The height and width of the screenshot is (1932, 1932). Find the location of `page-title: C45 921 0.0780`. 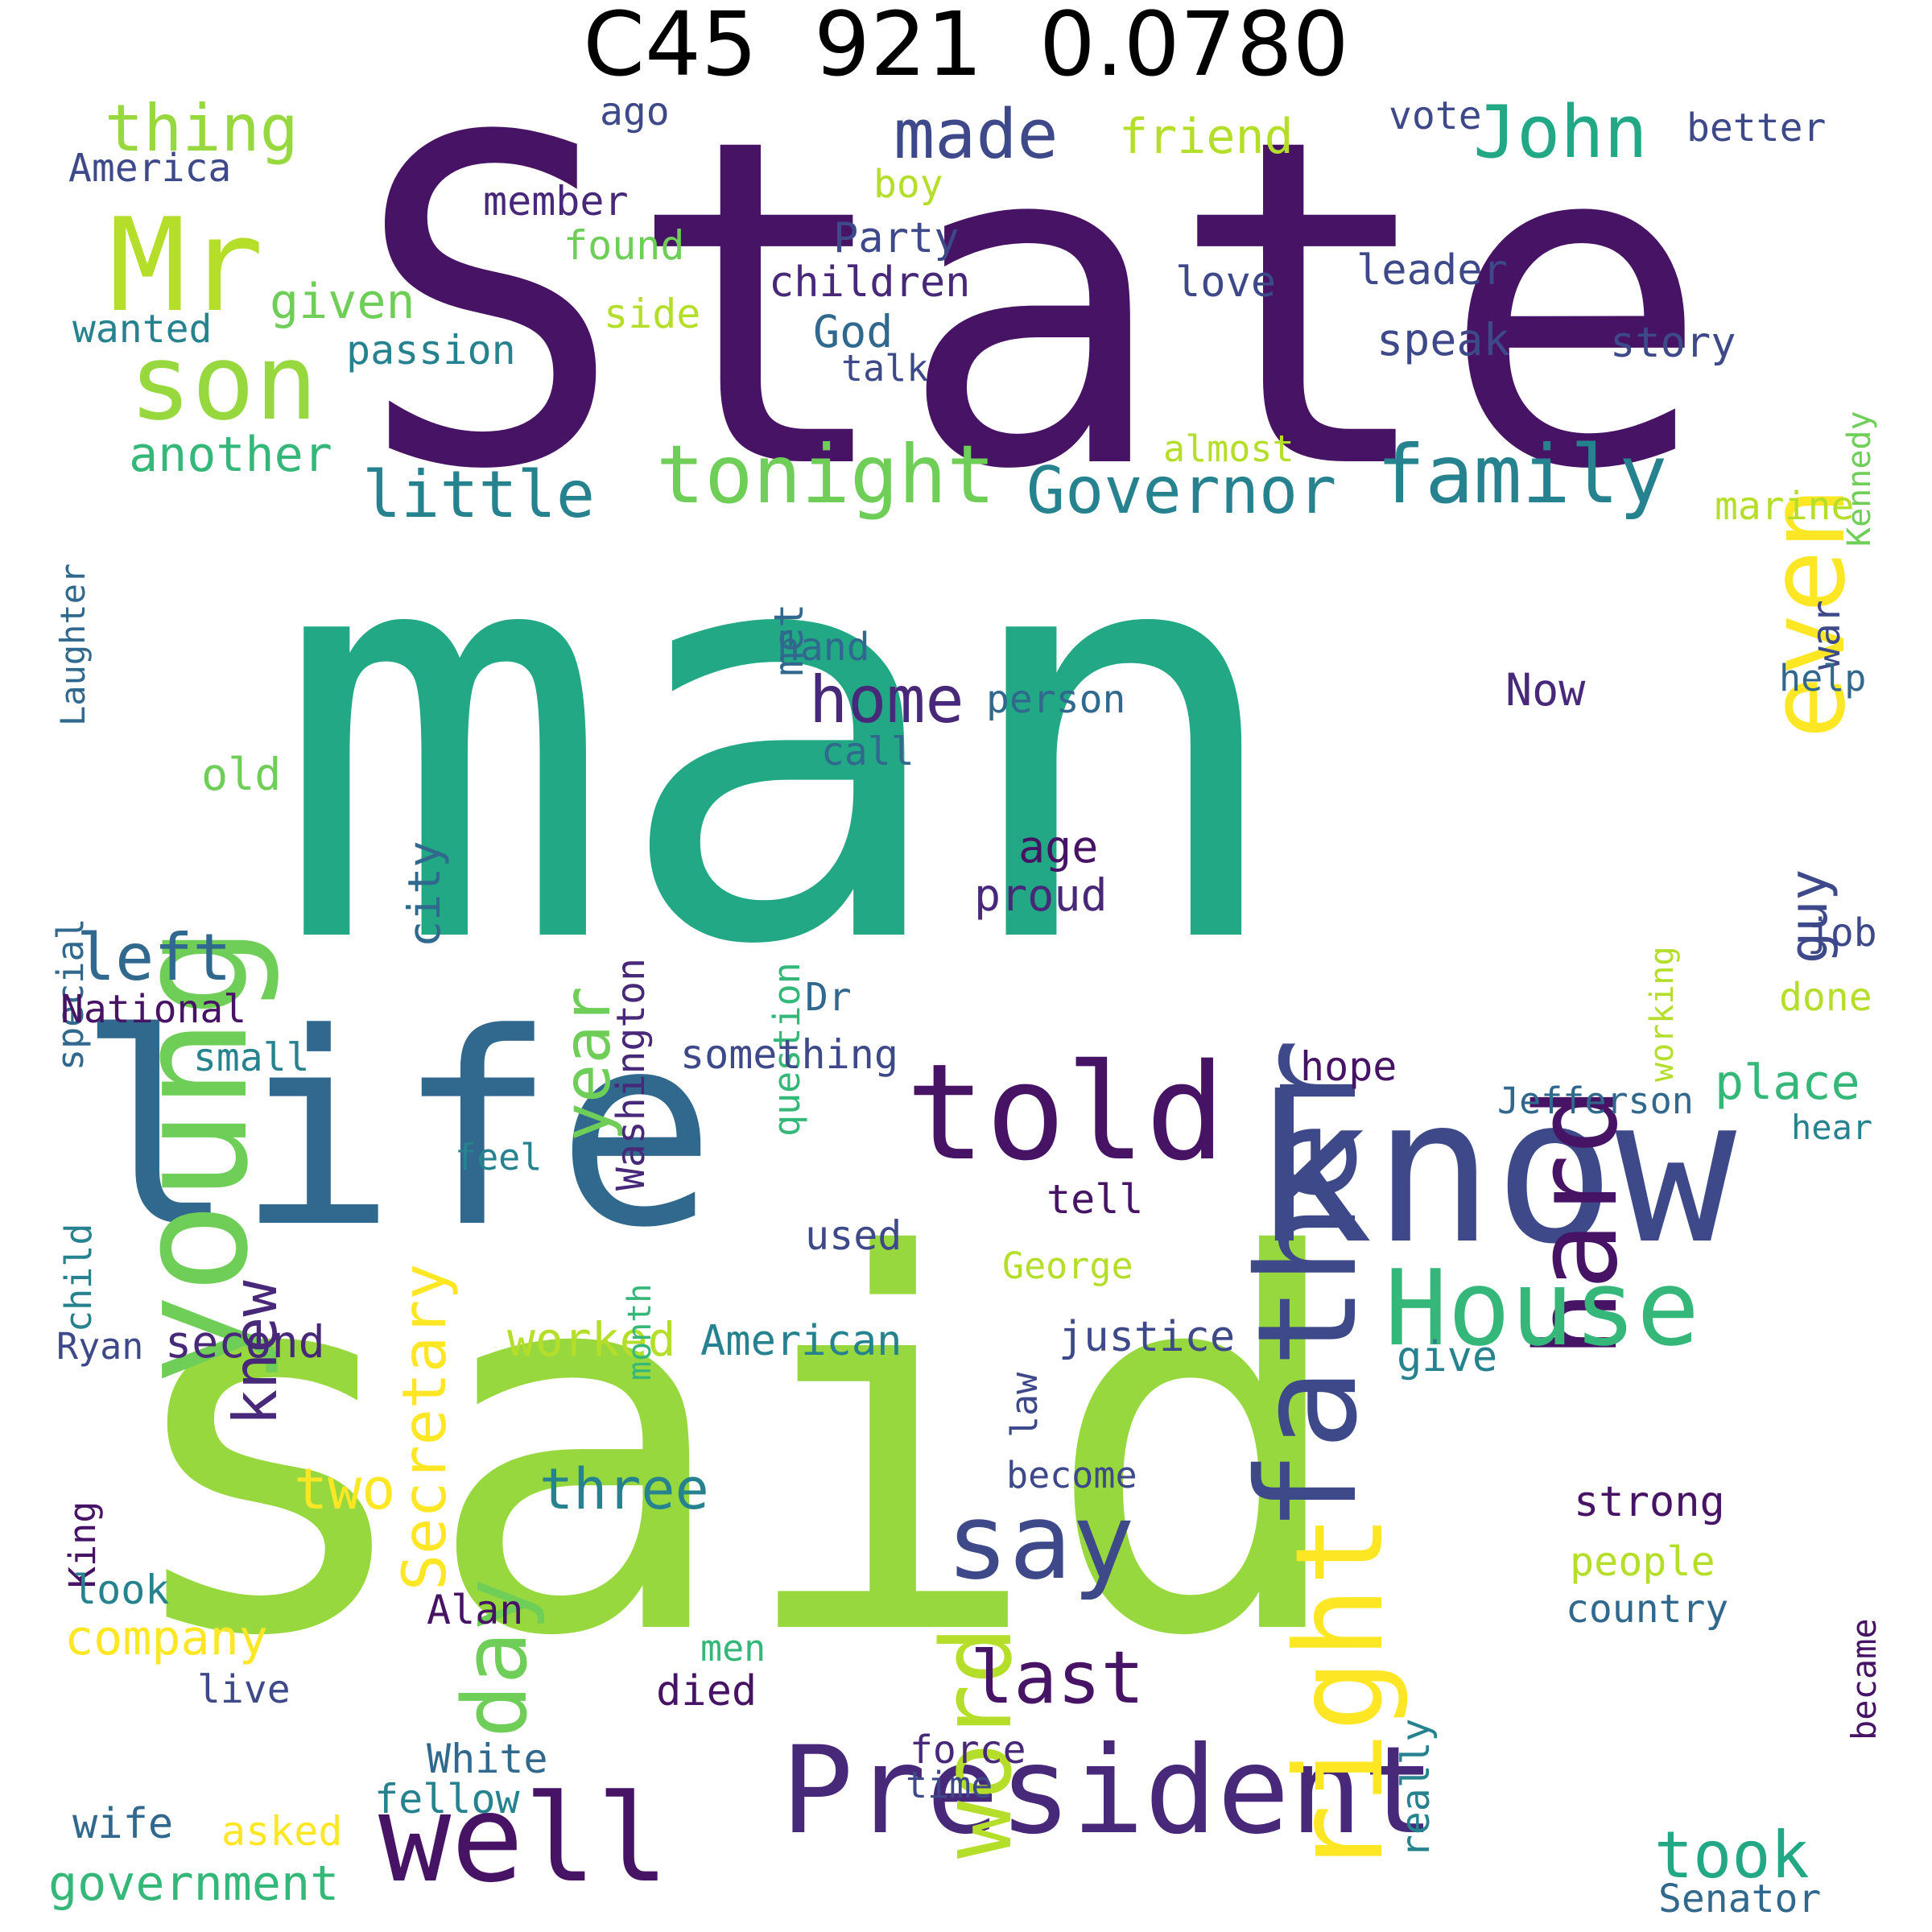

page-title: C45 921 0.0780 is located at coordinates (966, 48).